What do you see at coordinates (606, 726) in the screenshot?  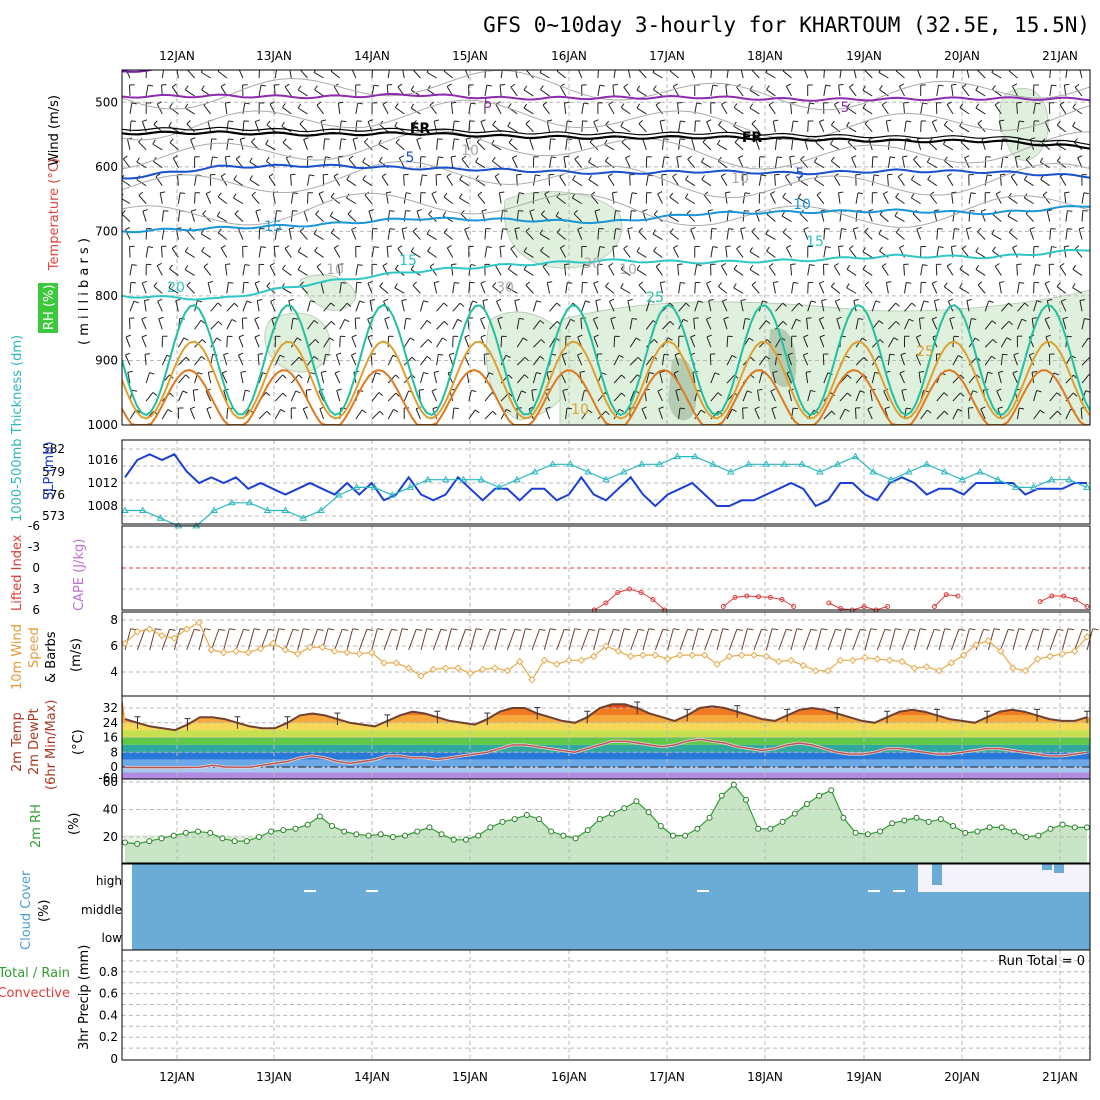 I see `temp-band` at bounding box center [606, 726].